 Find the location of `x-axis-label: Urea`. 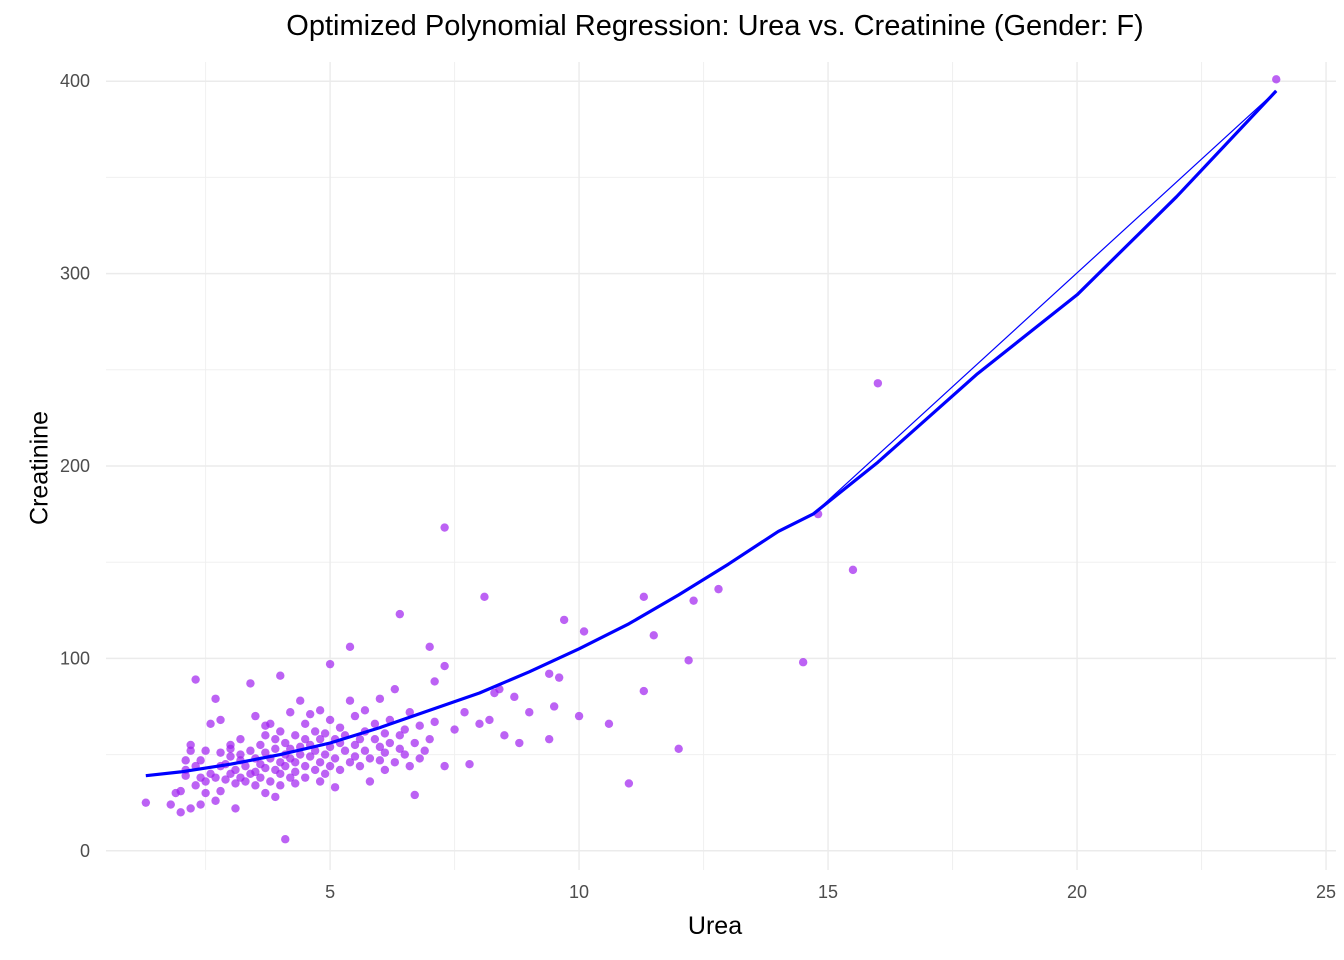

x-axis-label: Urea is located at coordinates (715, 926).